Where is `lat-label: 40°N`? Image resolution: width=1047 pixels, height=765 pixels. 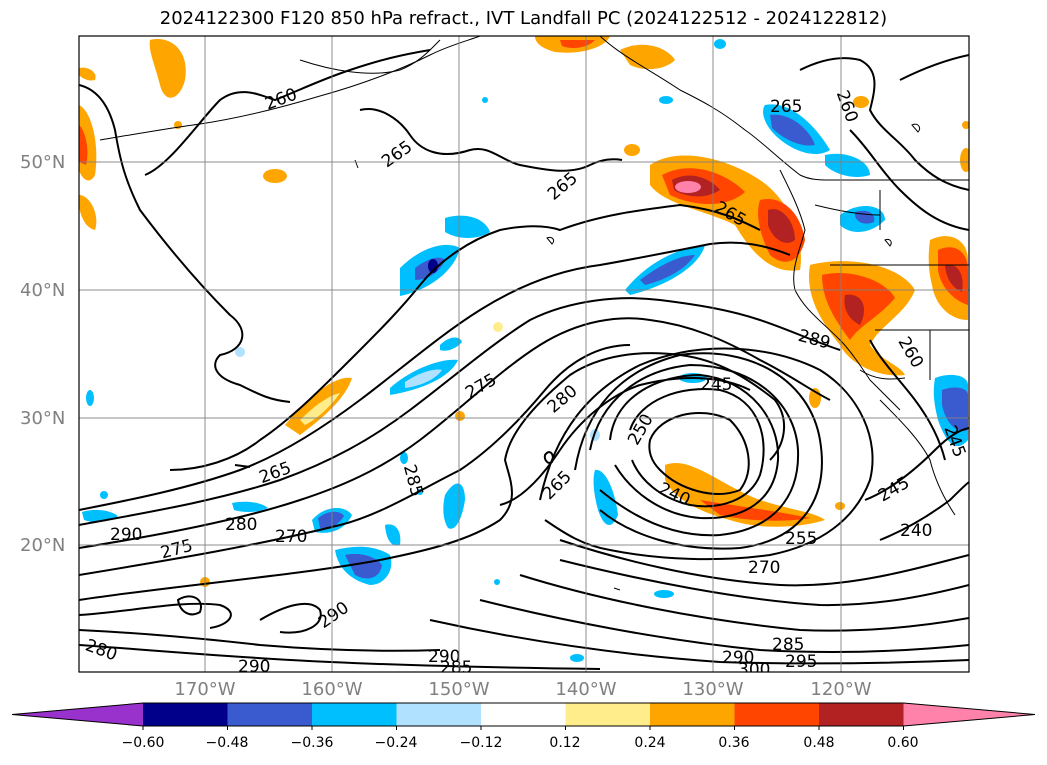 lat-label: 40°N is located at coordinates (43, 290).